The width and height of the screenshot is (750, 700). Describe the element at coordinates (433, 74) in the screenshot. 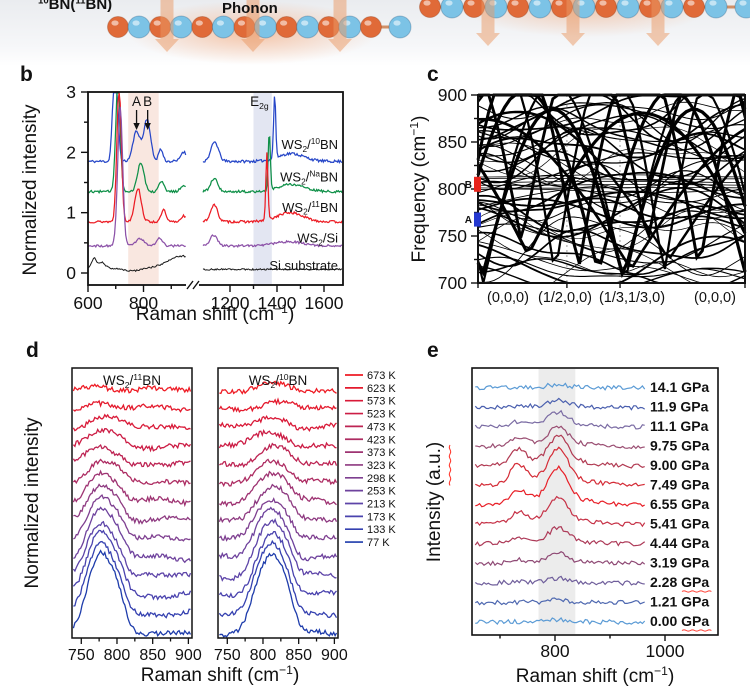

I see `panel-c-letter: c` at that location.